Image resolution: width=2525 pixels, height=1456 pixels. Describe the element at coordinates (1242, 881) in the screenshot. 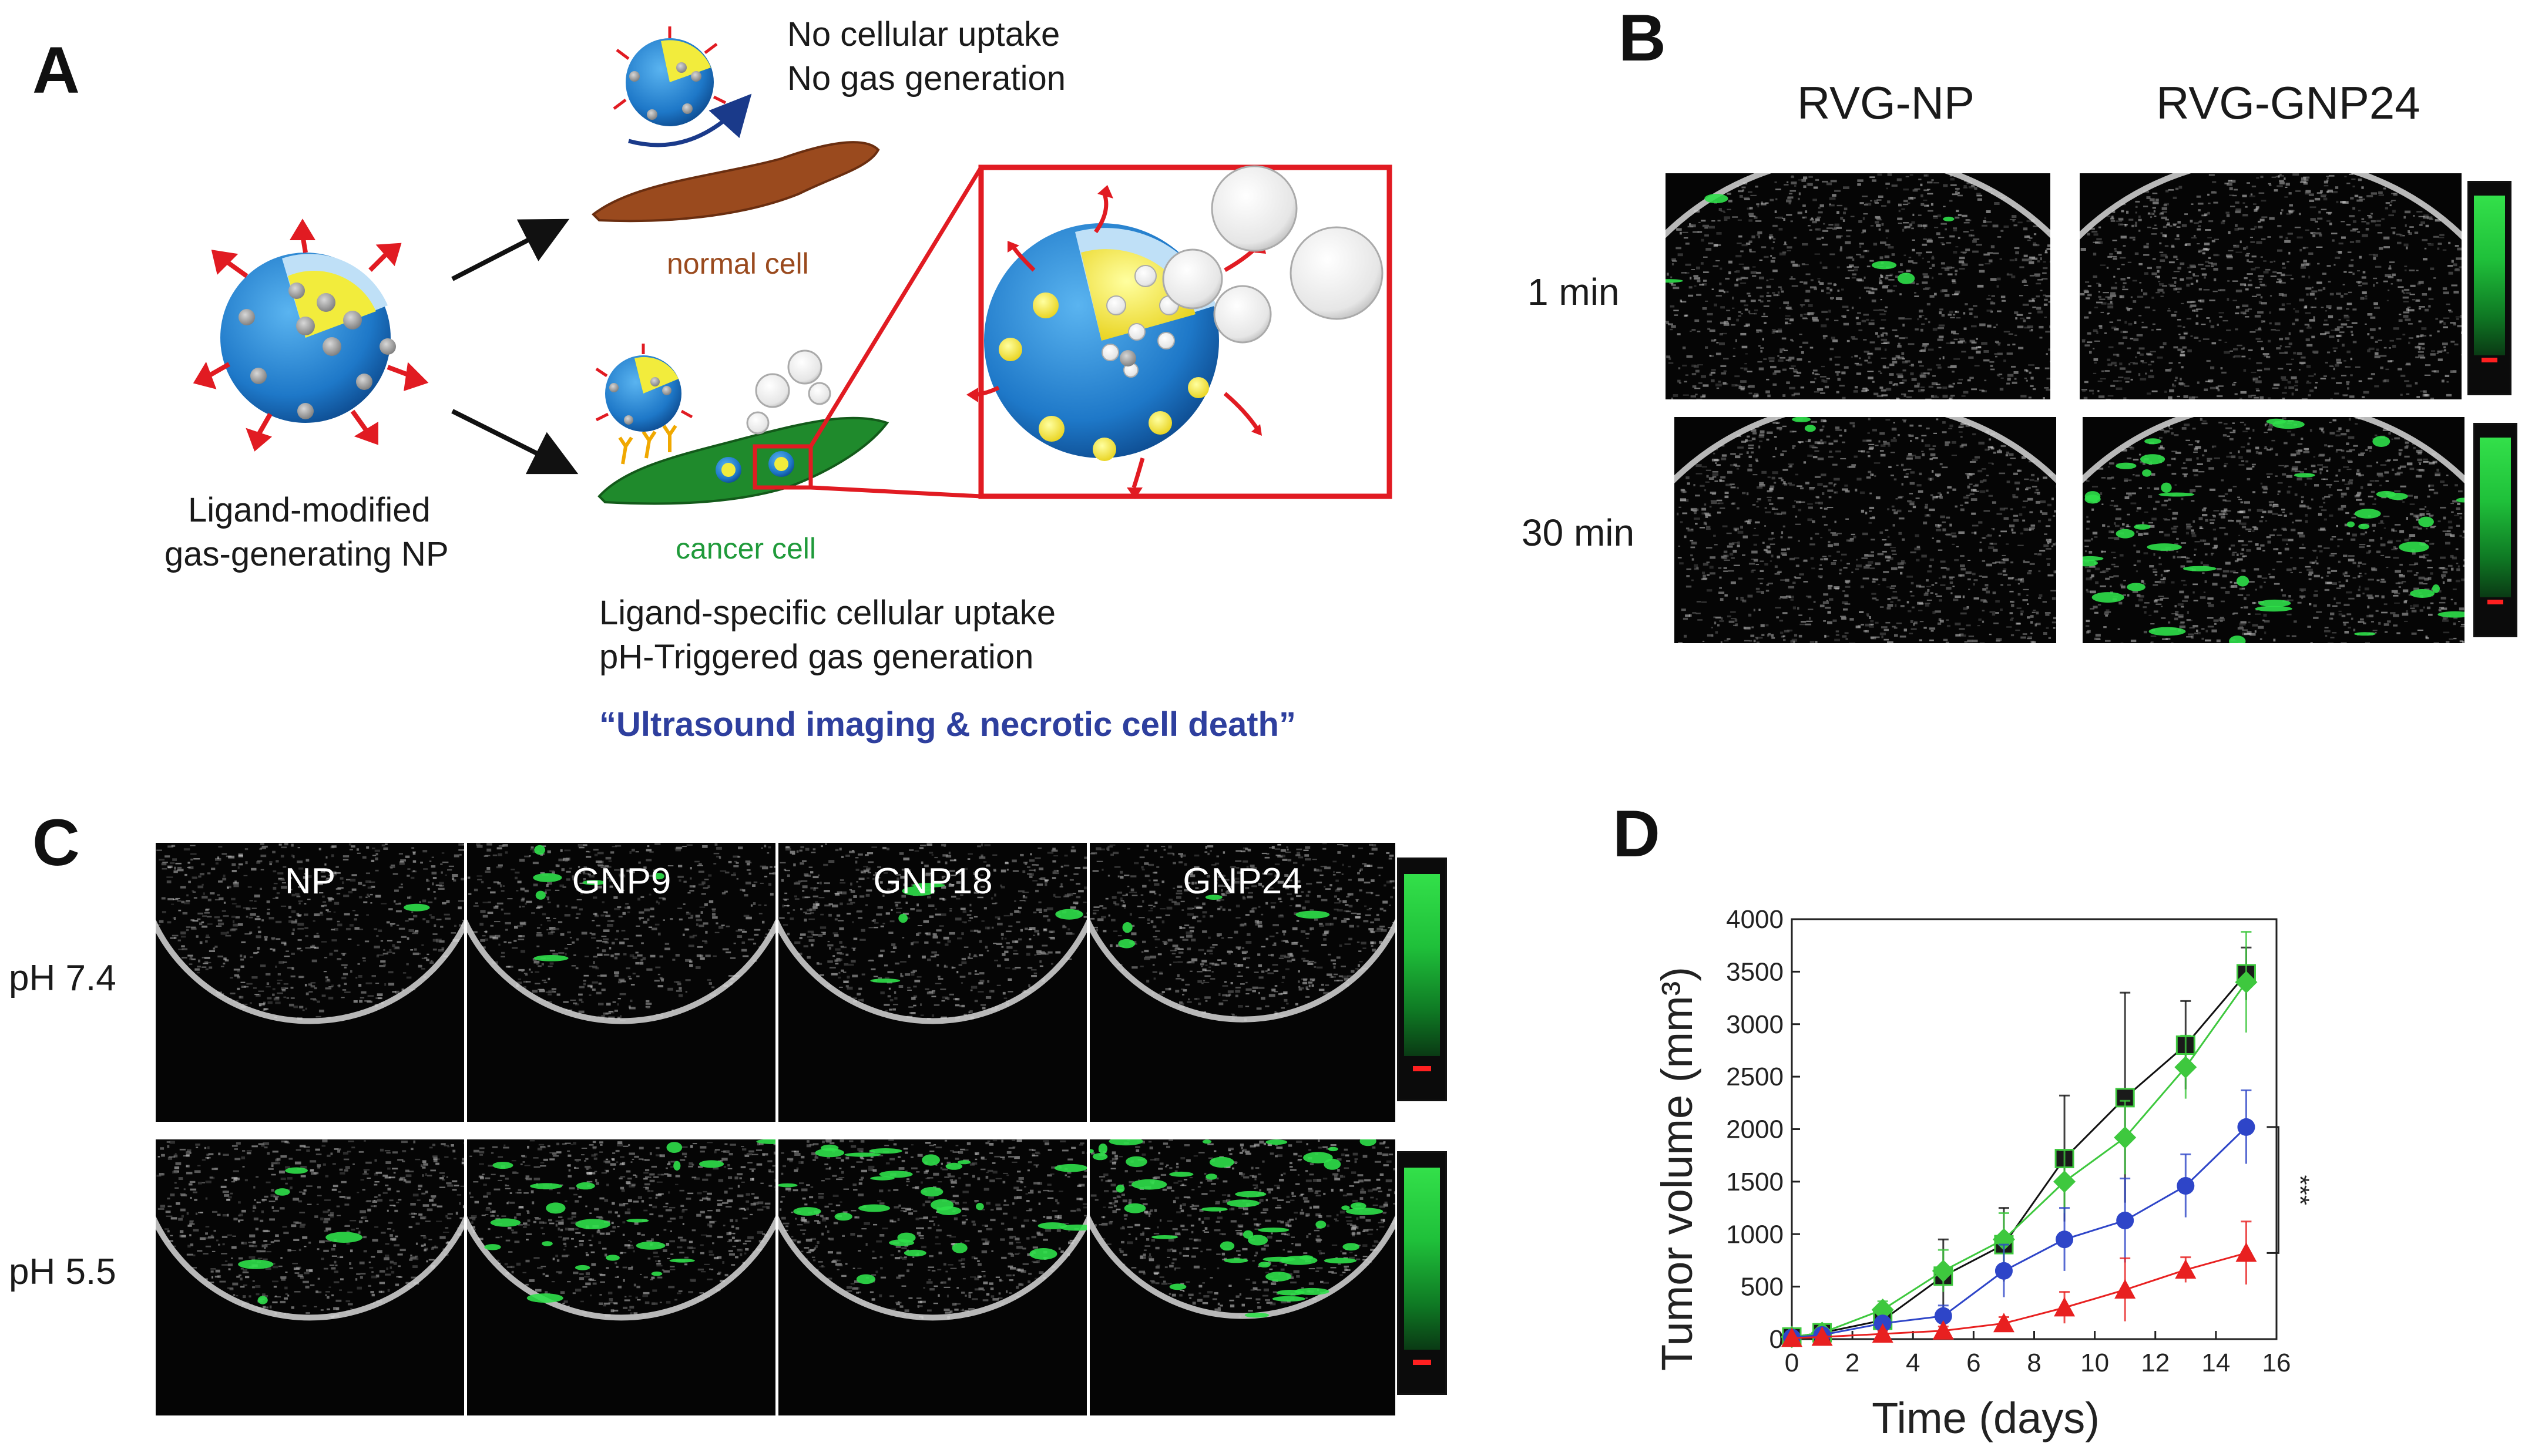

I see `panel-c-col-gnp24: GNP24` at that location.